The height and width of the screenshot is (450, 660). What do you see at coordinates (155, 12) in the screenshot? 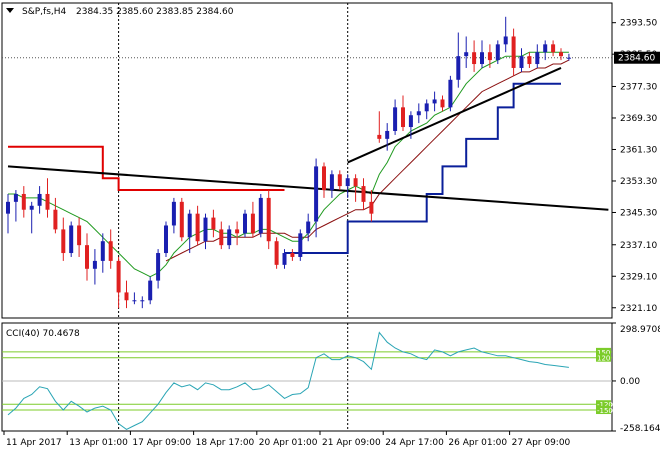
I see `ohlc-readout: 2384.35 2385.60 2383.85 2384.60` at bounding box center [155, 12].